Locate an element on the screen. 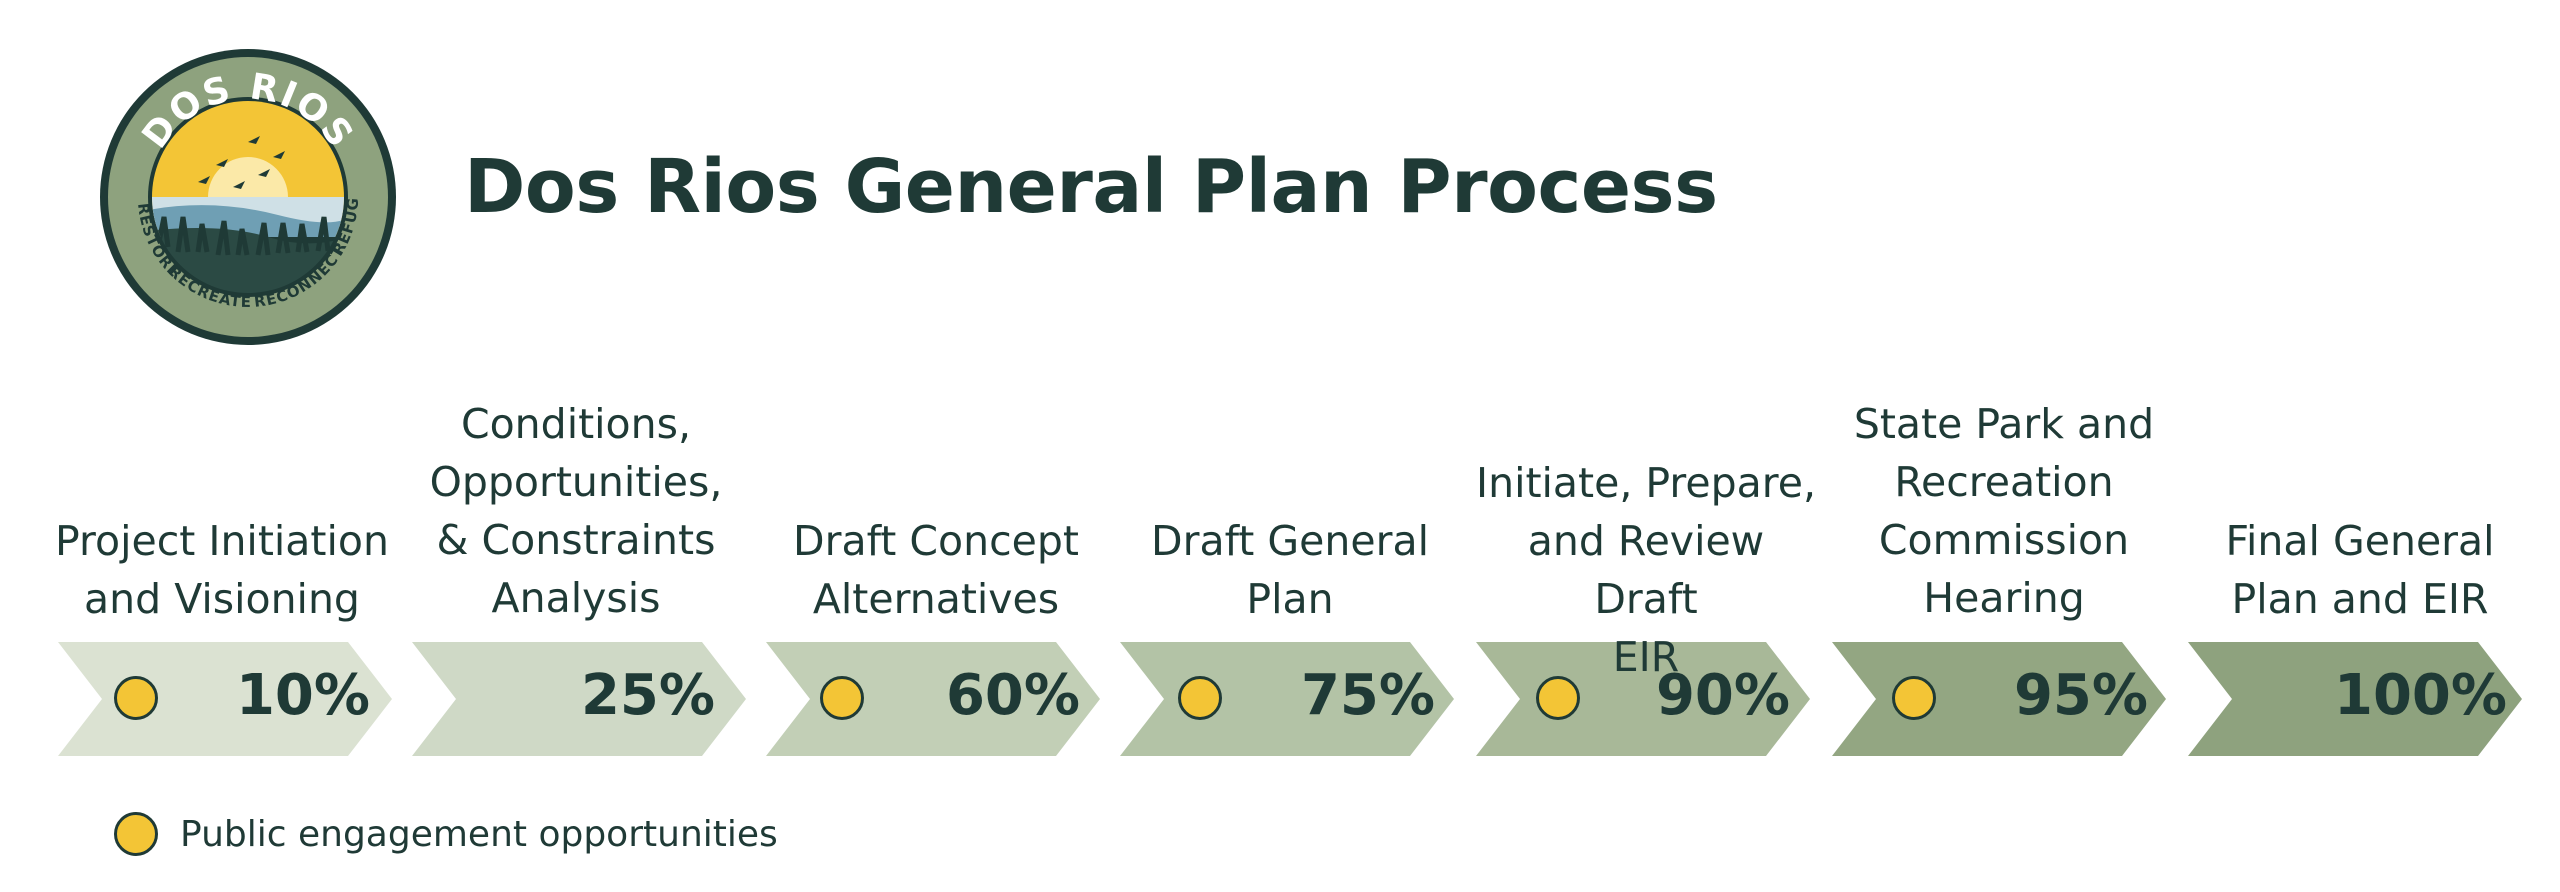 The image size is (2560, 892). step-percent-5: 90% is located at coordinates (1722, 695).